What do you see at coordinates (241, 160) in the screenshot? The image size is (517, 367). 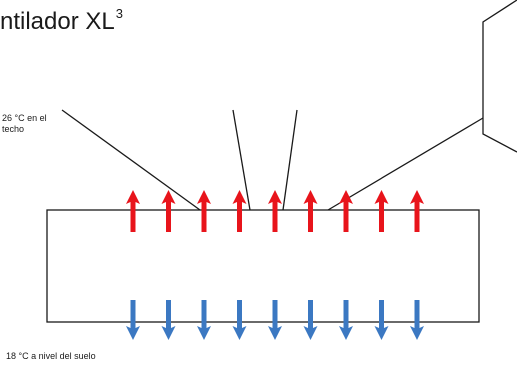 I see `airflow-line-center-left` at bounding box center [241, 160].